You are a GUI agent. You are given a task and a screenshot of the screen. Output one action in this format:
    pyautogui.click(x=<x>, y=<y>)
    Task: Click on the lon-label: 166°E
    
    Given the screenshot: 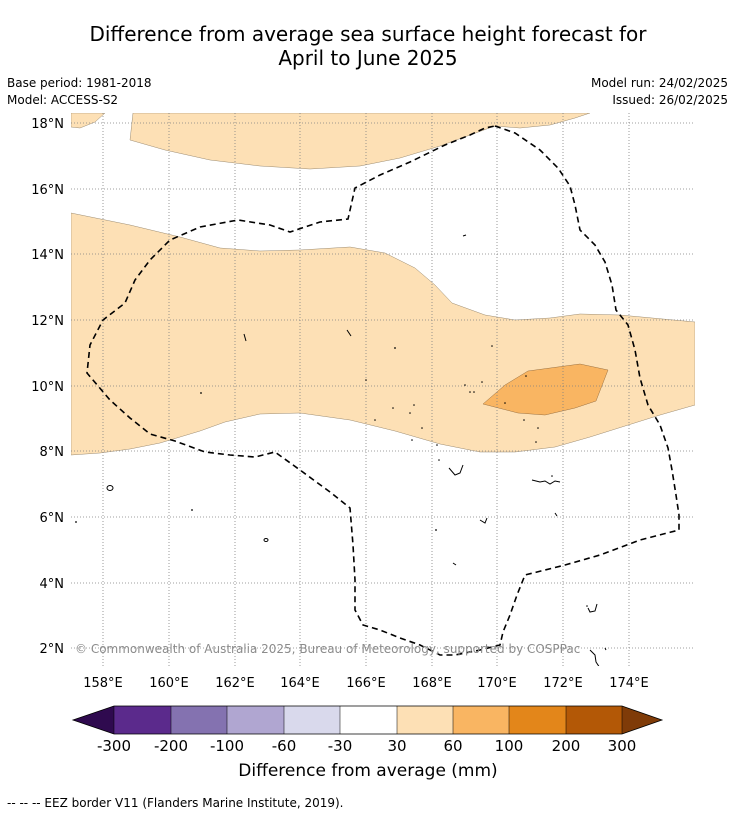 What is the action you would take?
    pyautogui.click(x=366, y=683)
    